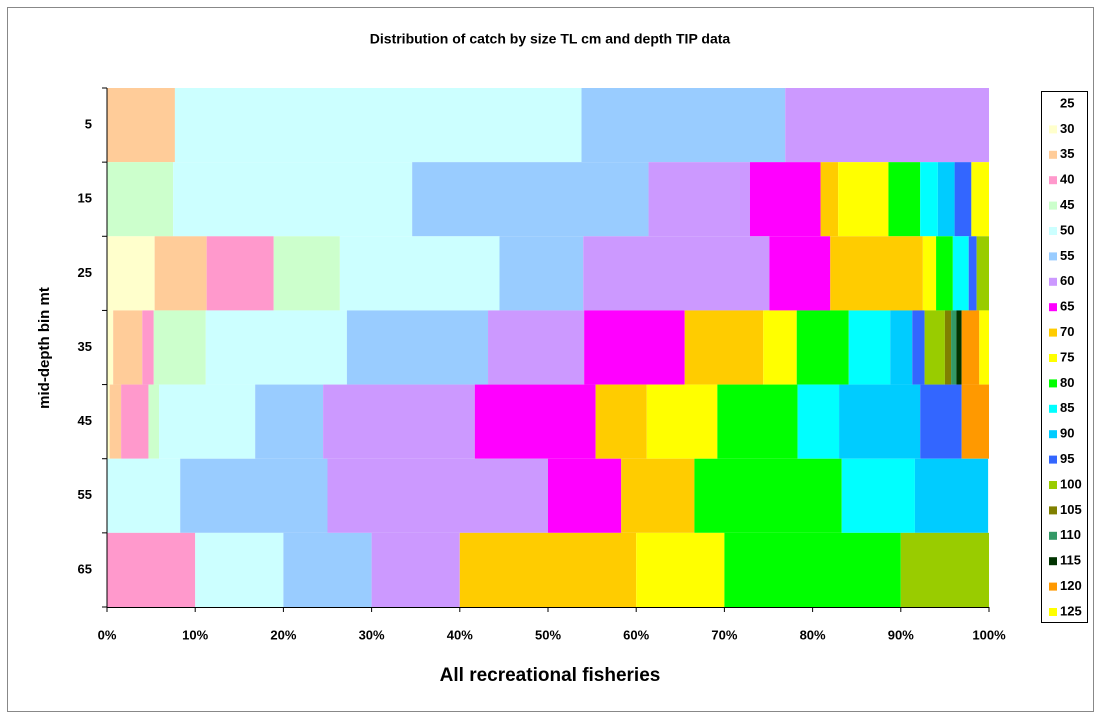  I want to click on y-tick-label: 35, so click(85, 346).